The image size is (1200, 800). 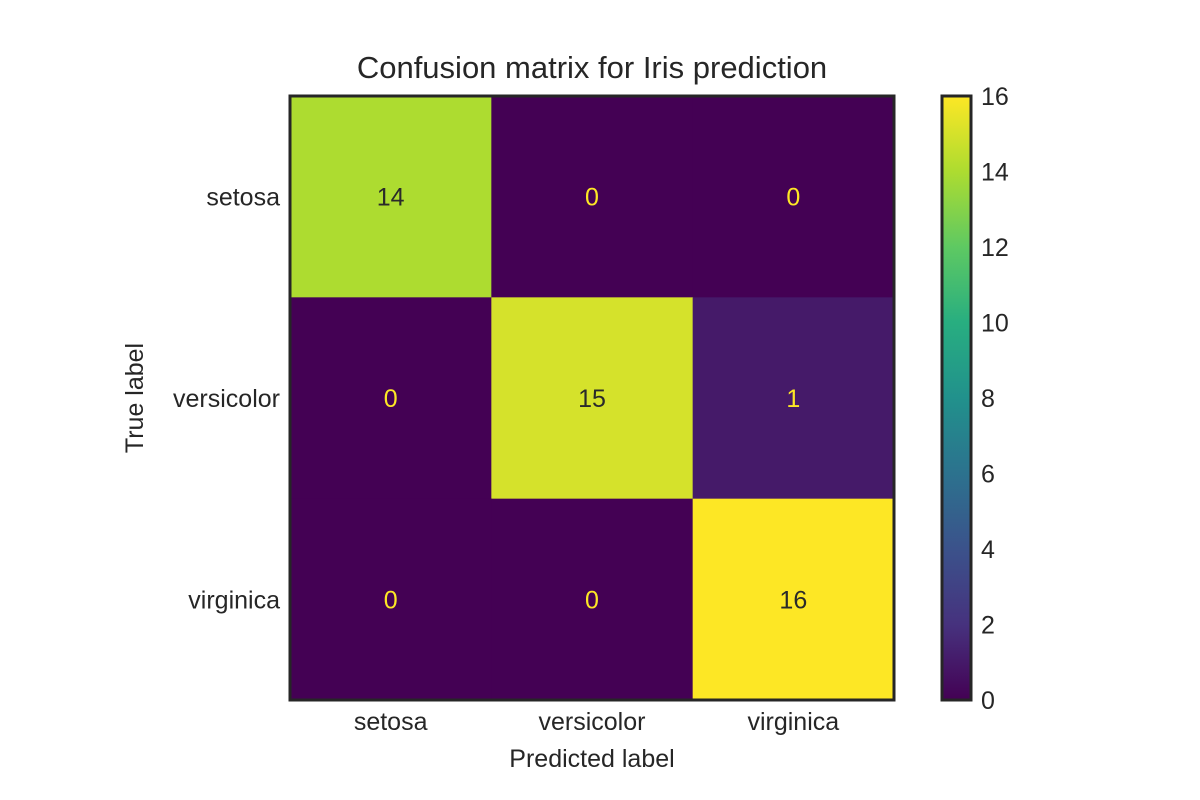 I want to click on x-tick-labels: setosa versicolor virginica, so click(x=596, y=722).